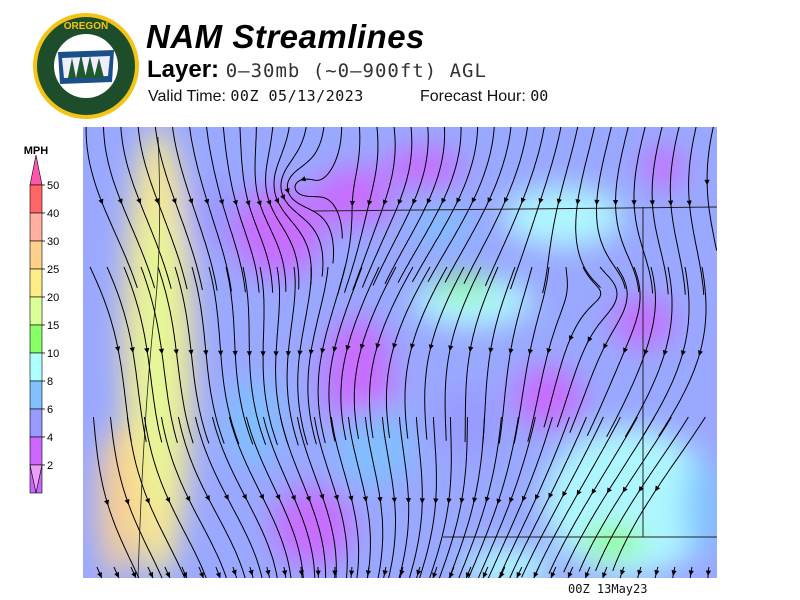 This screenshot has width=800, height=600. Describe the element at coordinates (53, 186) in the screenshot. I see `legend-label: 50` at that location.